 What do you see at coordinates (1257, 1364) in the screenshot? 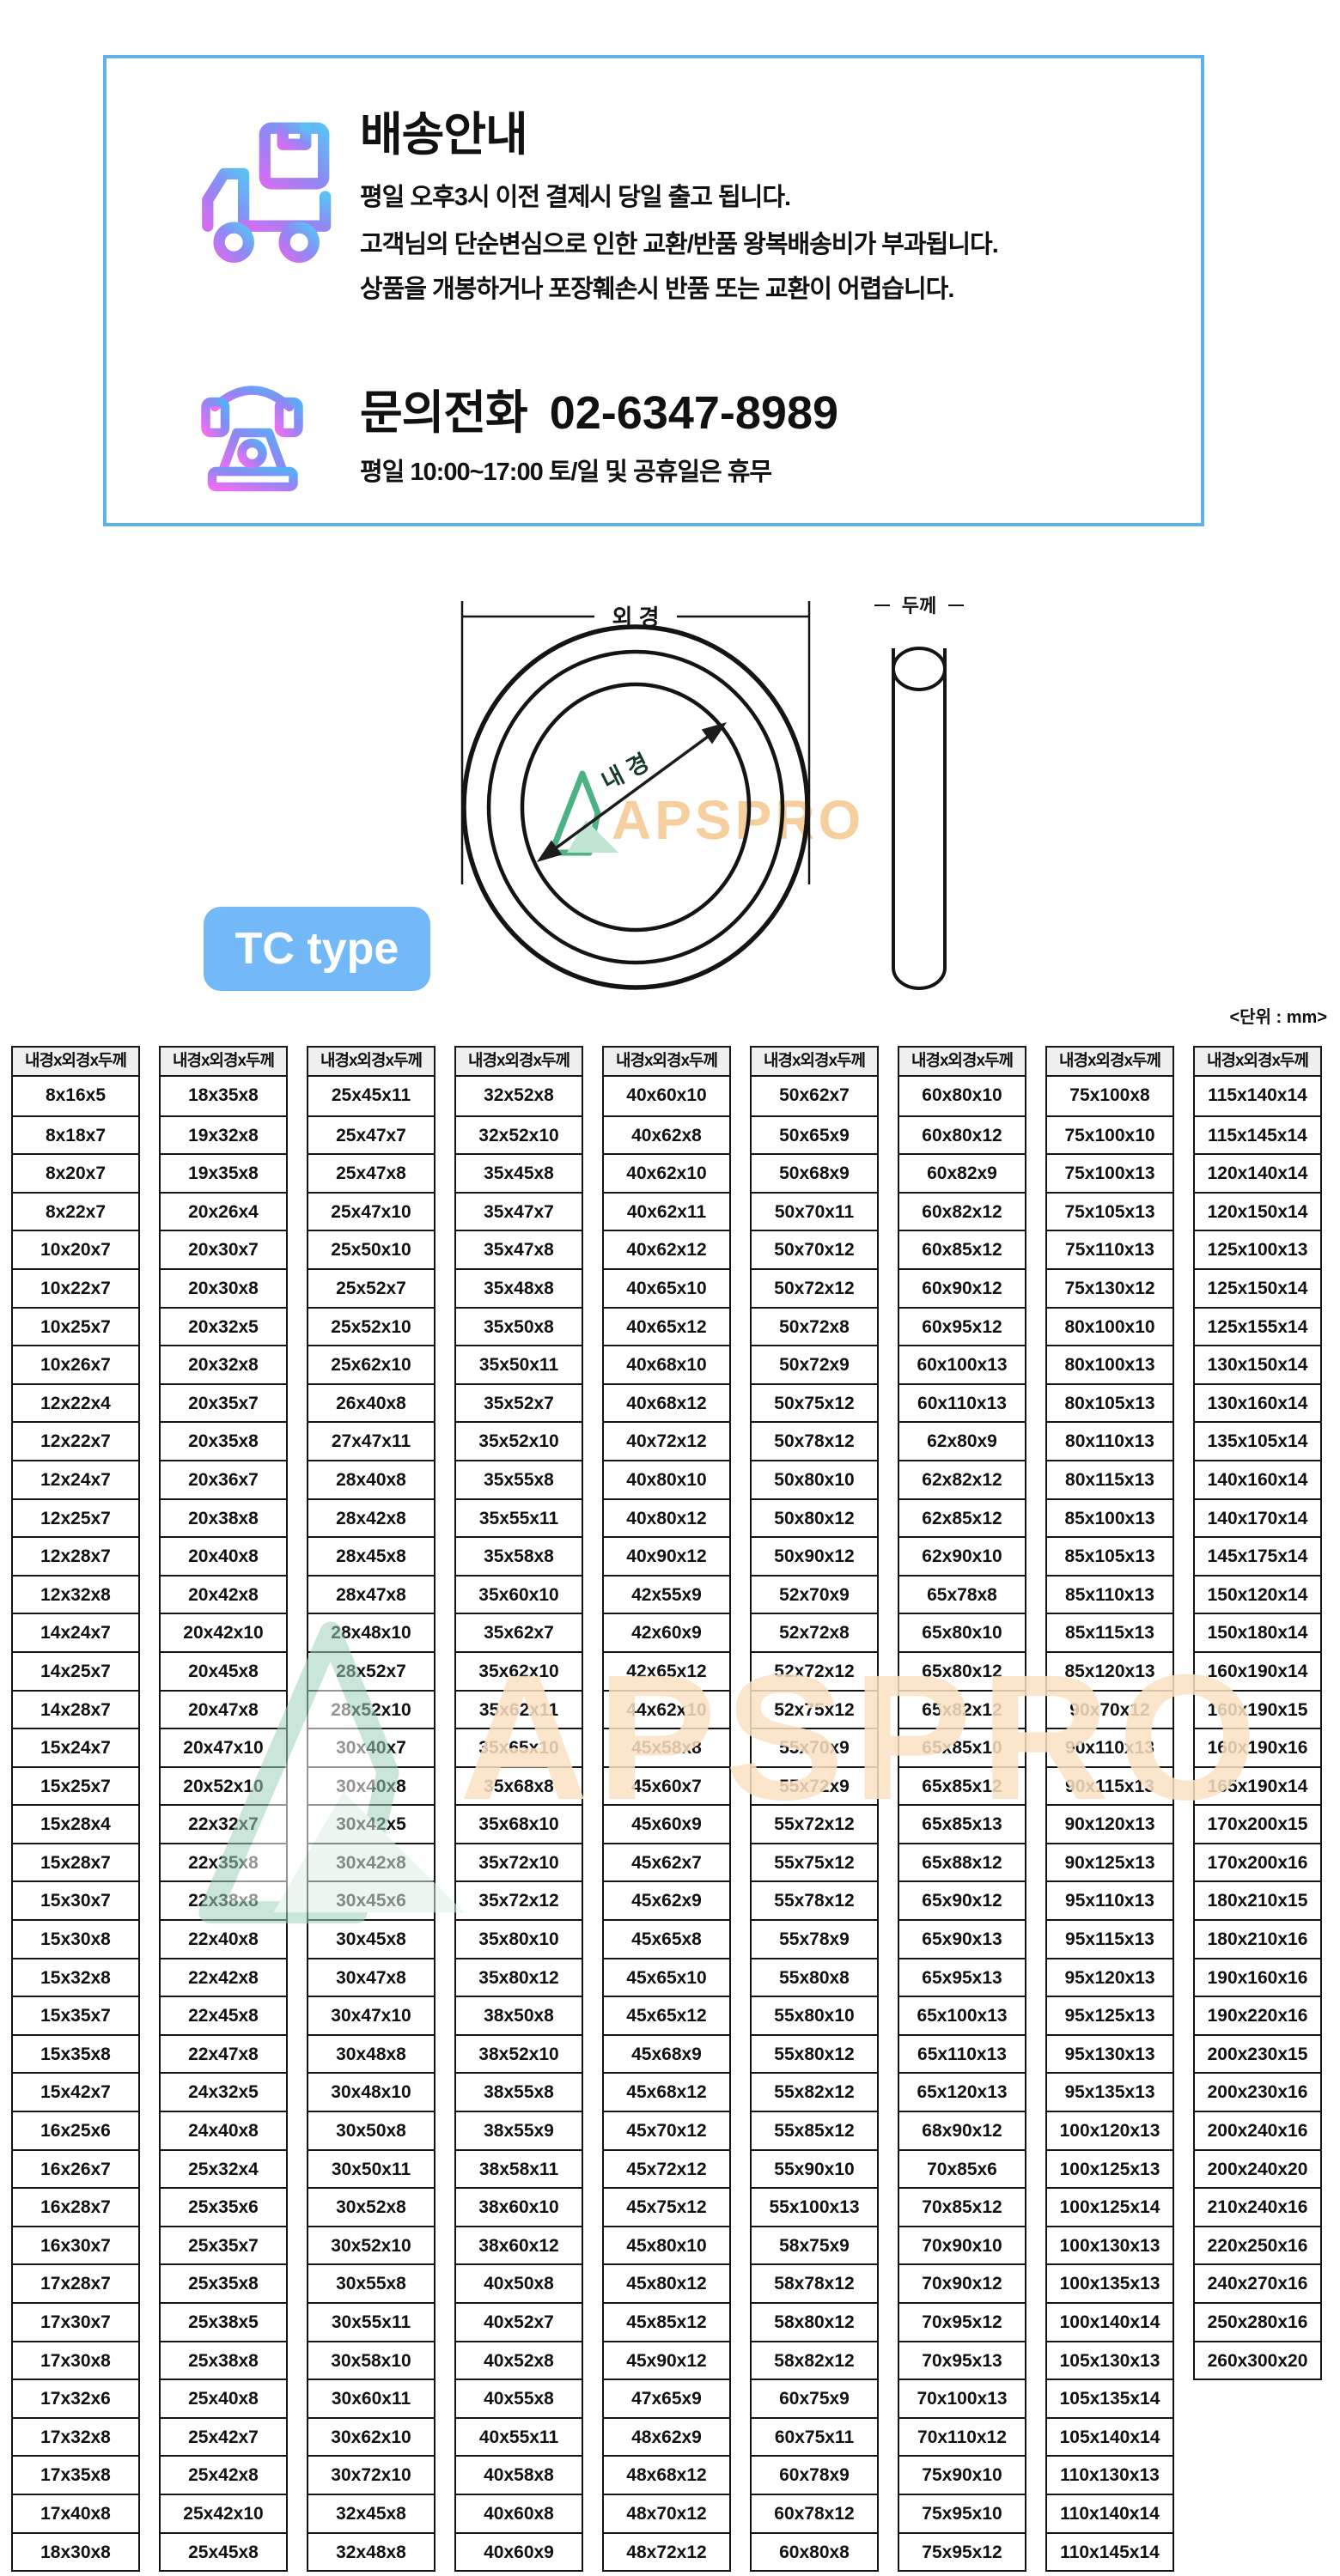
I see `size-cell: 130x150x14` at bounding box center [1257, 1364].